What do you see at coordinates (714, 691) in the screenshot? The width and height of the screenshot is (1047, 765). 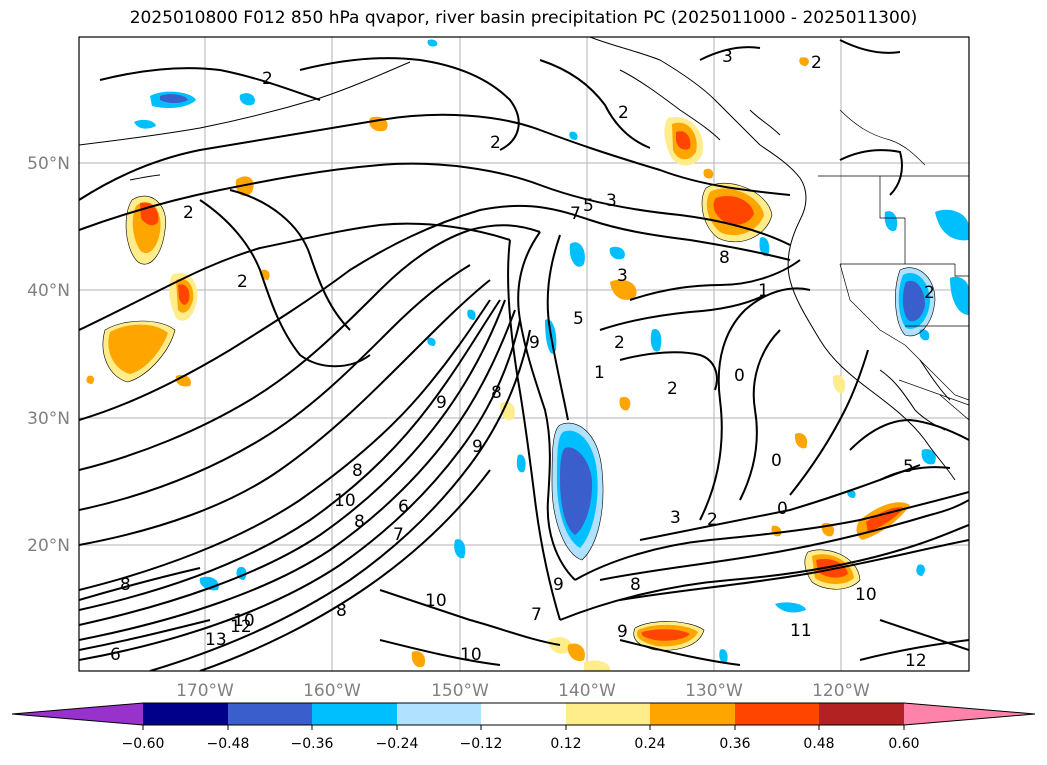 I see `lon-label: 130°W` at bounding box center [714, 691].